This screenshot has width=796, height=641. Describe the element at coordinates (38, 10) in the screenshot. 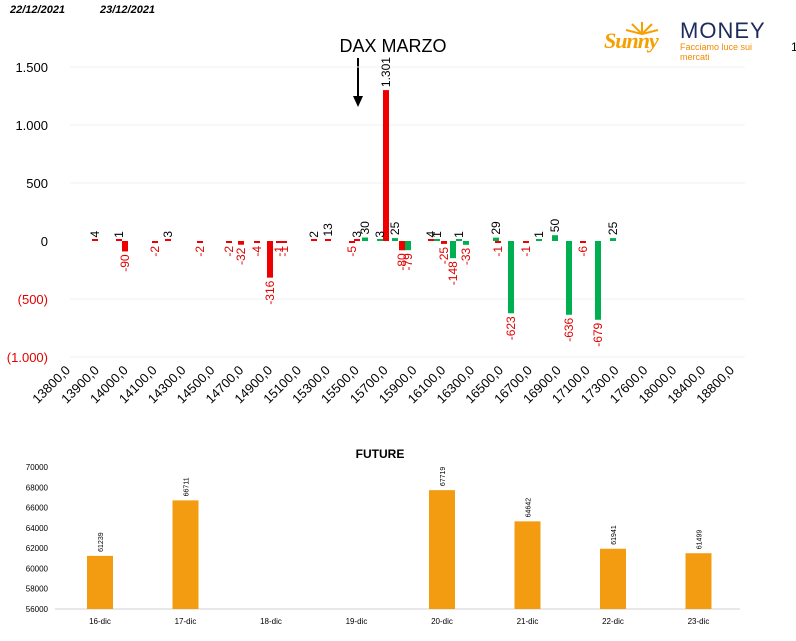

I see `date-left: 22/12/2021` at that location.